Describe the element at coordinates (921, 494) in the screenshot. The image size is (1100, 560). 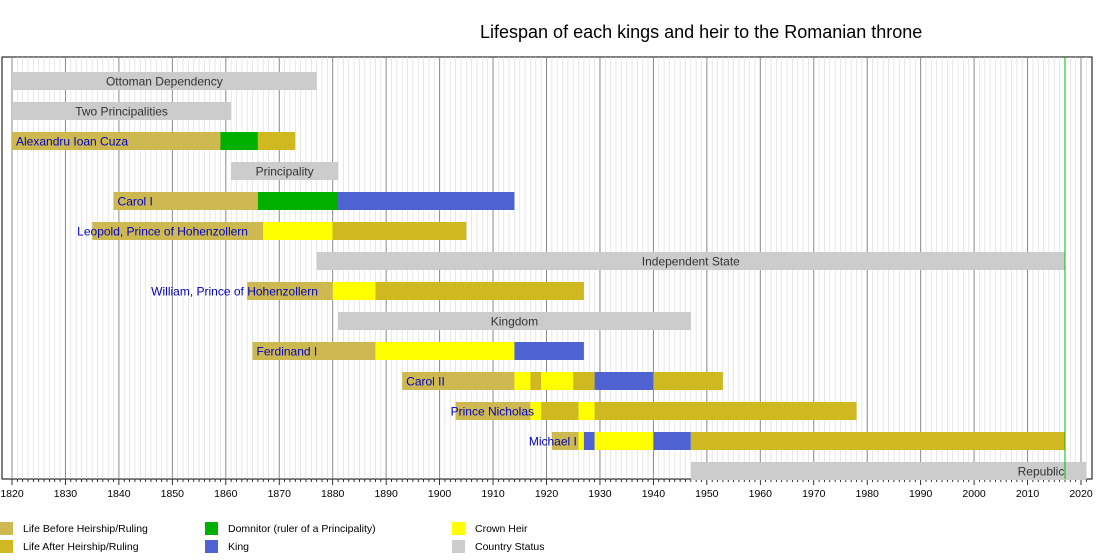
I see `x-tick-label: 1990` at that location.